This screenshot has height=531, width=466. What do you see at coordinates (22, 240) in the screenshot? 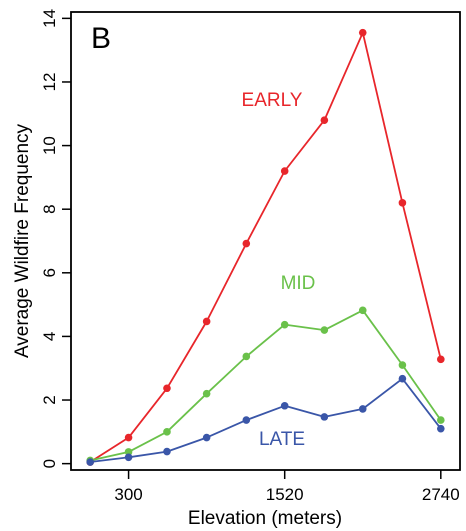
I see `y-axis-title: Average Wildfire Frequency` at bounding box center [22, 240].